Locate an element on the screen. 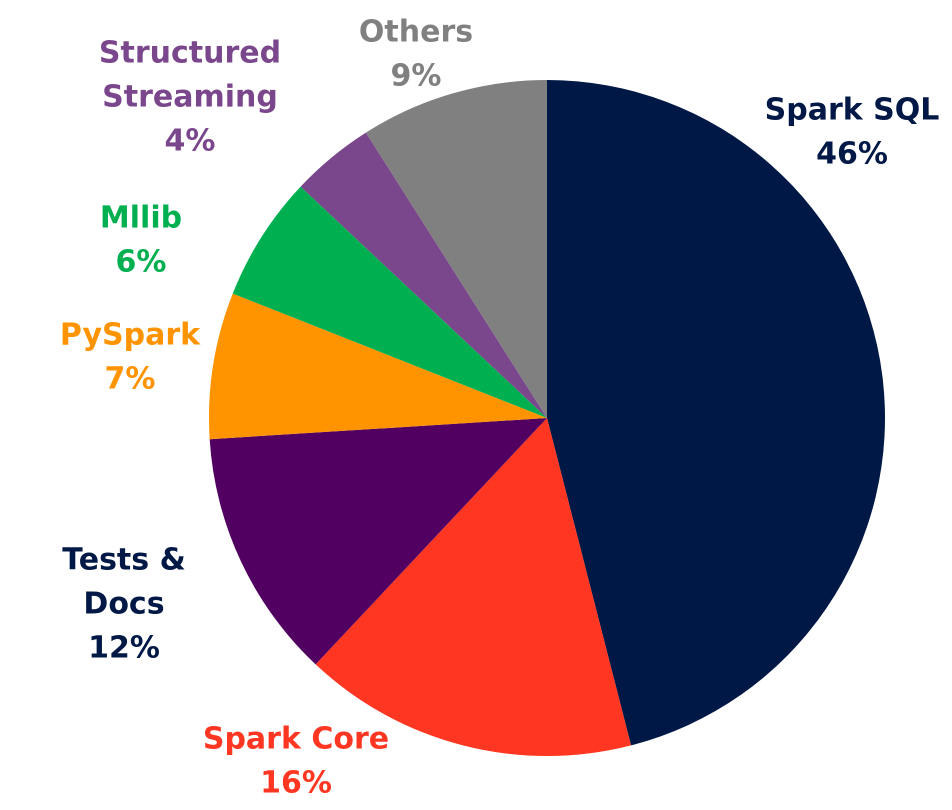  pie-slice-mllib is located at coordinates (390, 302).